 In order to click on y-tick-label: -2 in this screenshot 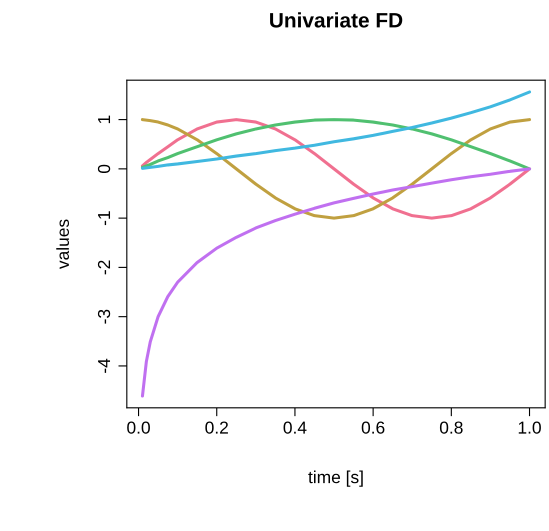, I will do `click(104, 267)`.